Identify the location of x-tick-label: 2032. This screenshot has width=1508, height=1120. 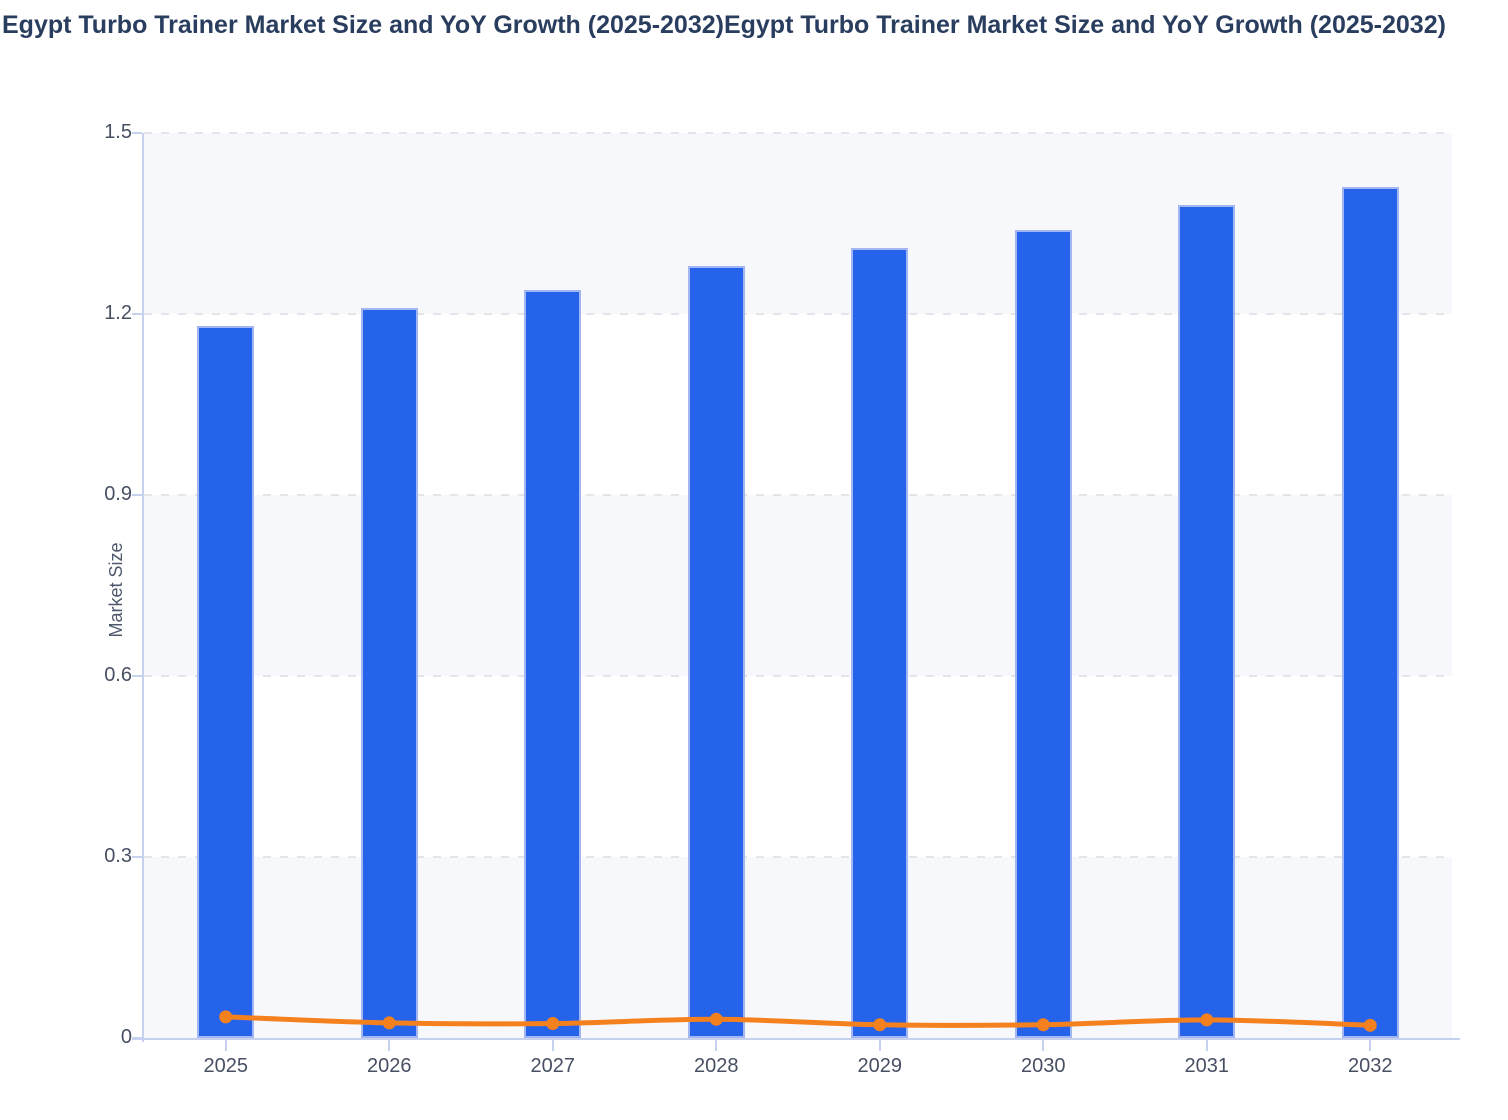
(1370, 1066).